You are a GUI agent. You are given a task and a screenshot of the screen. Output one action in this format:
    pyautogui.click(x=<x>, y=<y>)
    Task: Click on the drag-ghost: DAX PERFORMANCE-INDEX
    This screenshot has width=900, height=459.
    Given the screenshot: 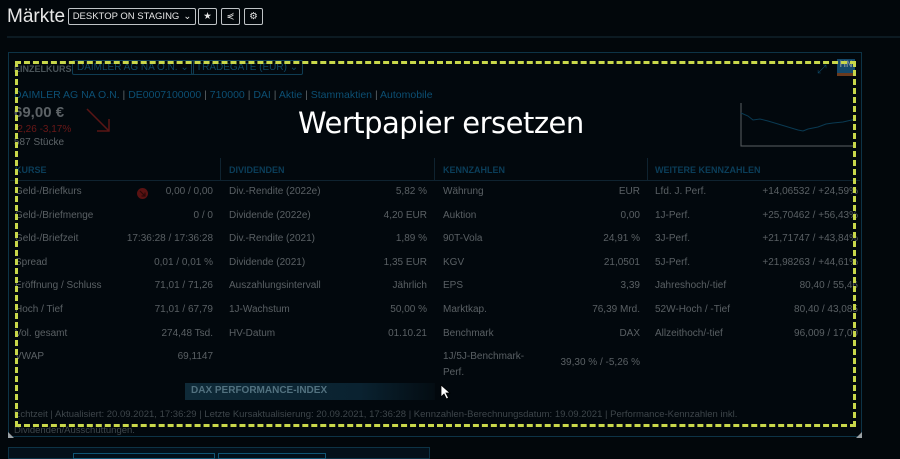 What is the action you would take?
    pyautogui.click(x=310, y=391)
    